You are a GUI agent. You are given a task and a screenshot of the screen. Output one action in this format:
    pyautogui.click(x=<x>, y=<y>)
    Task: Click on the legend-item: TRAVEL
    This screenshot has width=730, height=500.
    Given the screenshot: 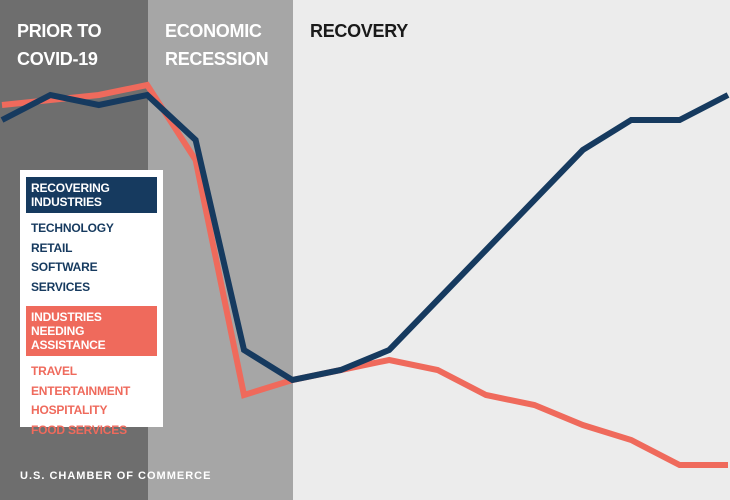 What is the action you would take?
    pyautogui.click(x=54, y=371)
    